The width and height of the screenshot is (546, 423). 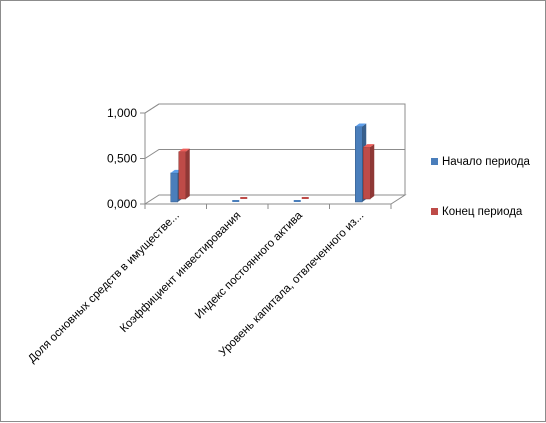 I want to click on y-tick-label: 1,000, so click(x=122, y=113).